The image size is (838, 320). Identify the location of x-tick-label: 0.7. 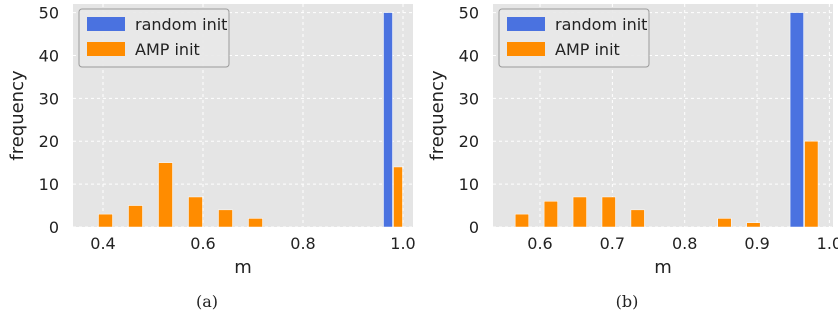
(612, 243).